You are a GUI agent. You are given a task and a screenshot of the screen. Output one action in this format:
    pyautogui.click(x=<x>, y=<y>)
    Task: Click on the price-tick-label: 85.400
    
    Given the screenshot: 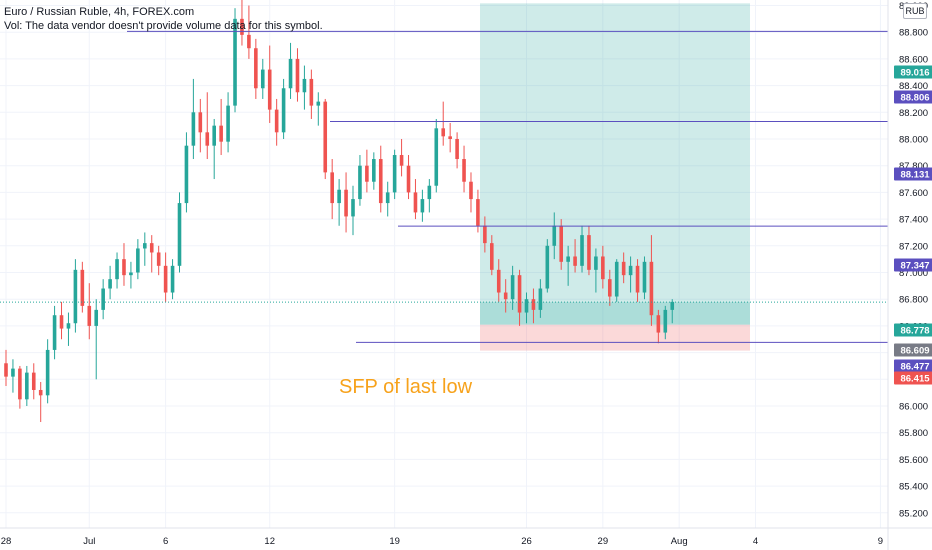 What is the action you would take?
    pyautogui.click(x=913, y=487)
    